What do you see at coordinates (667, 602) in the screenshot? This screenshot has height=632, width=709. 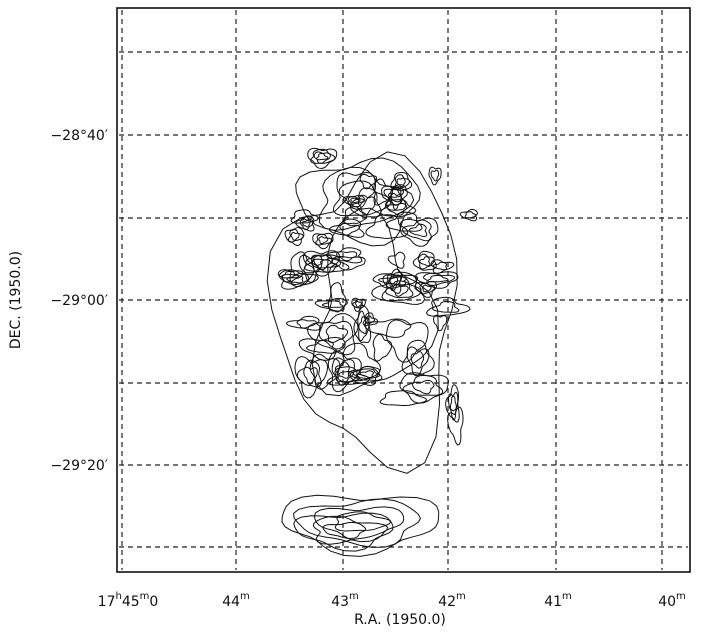 I see `tick-text: 40` at bounding box center [667, 602].